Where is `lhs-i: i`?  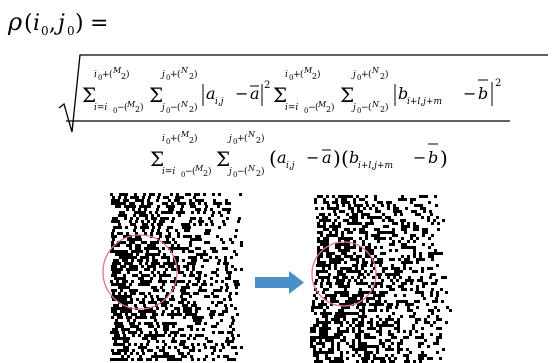
lhs-i: i is located at coordinates (36, 23).